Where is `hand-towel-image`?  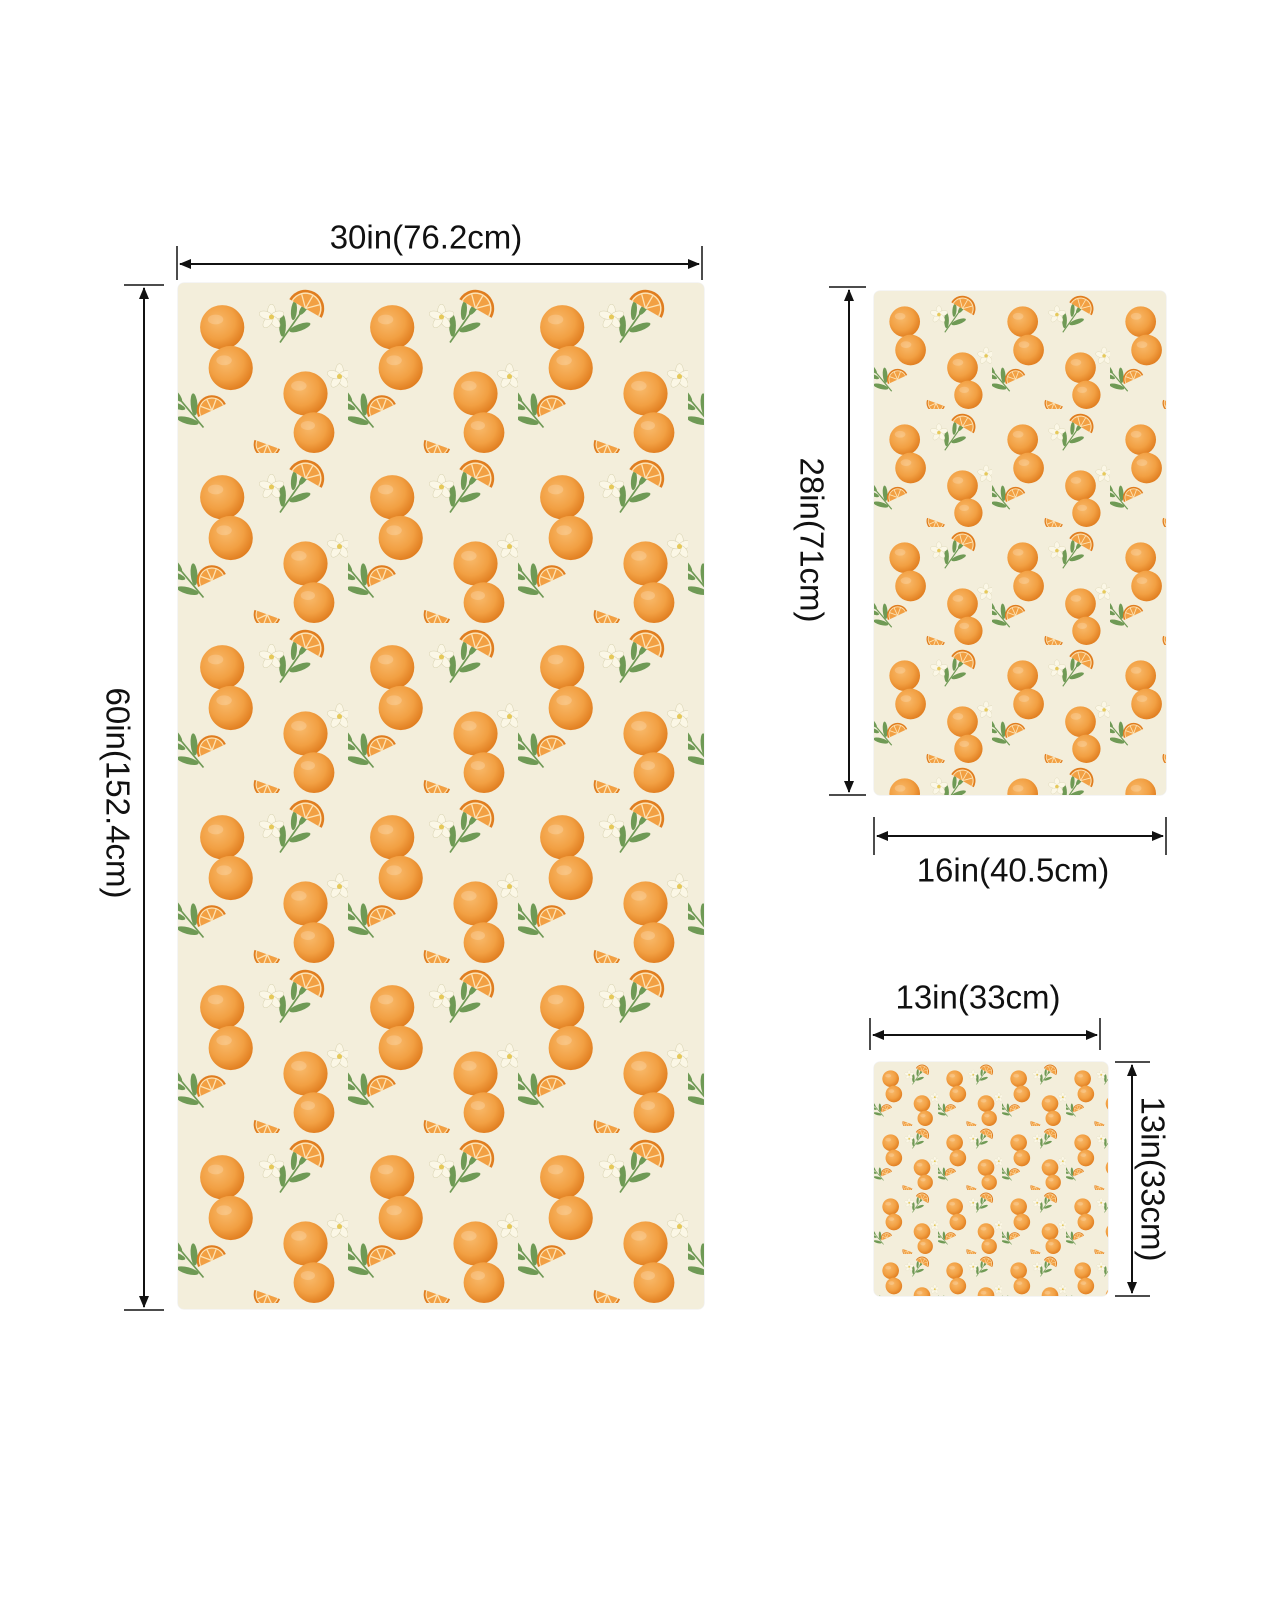
hand-towel-image is located at coordinates (1020, 543).